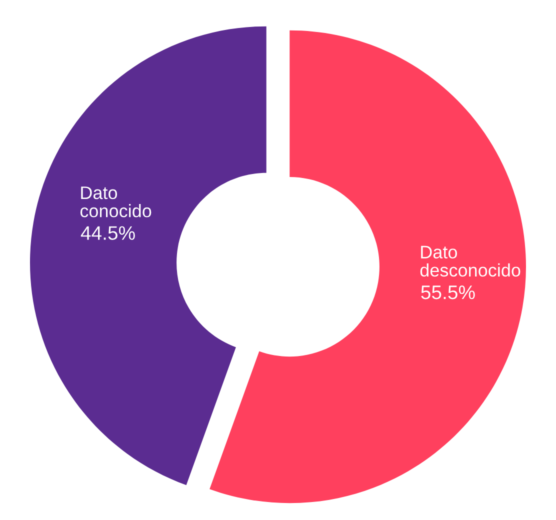  What do you see at coordinates (107, 233) in the screenshot?
I see `data-label: 44.5%` at bounding box center [107, 233].